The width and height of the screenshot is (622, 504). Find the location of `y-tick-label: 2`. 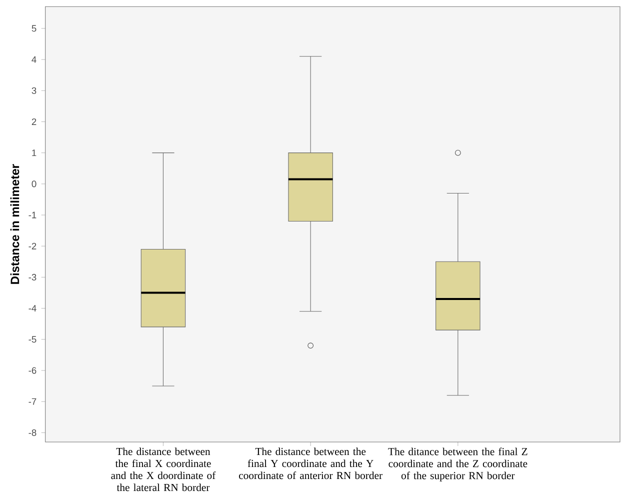

y-tick-label: 2 is located at coordinates (34, 121).